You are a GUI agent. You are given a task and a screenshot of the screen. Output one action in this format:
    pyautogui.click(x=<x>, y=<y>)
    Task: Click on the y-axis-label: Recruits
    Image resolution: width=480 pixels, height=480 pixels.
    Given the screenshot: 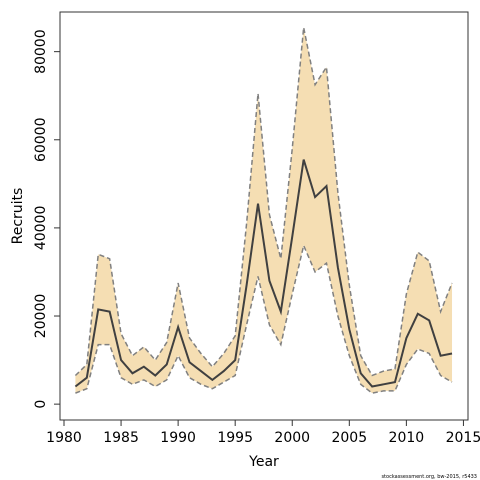 What is the action you would take?
    pyautogui.click(x=18, y=216)
    